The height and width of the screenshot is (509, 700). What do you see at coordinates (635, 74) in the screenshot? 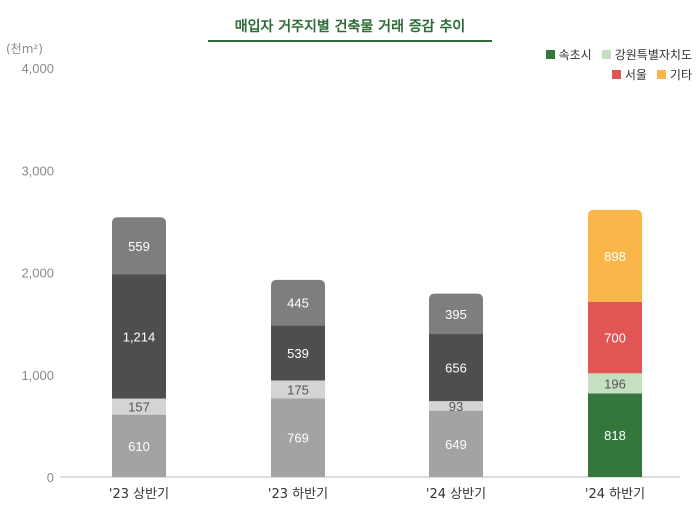
I see `legend-label-seoul: 서울` at bounding box center [635, 74].